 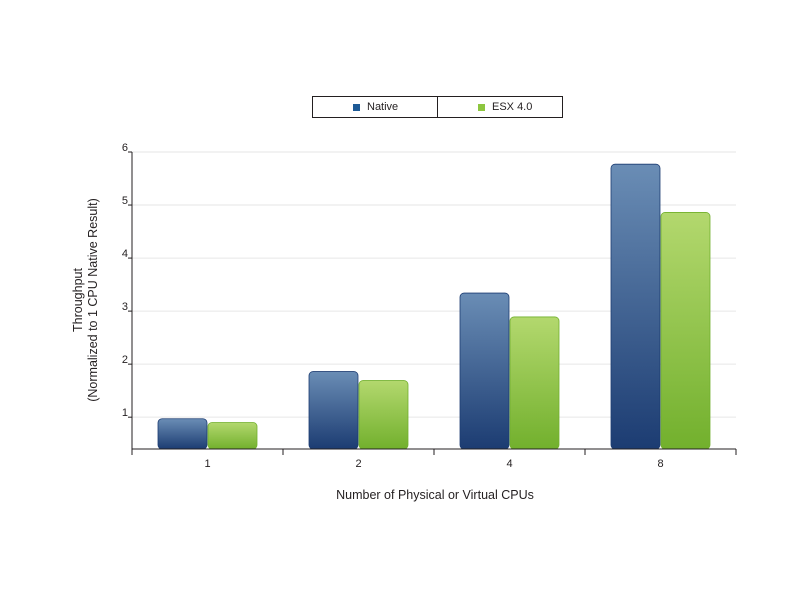 I want to click on y-tick-label: 4, so click(x=125, y=254).